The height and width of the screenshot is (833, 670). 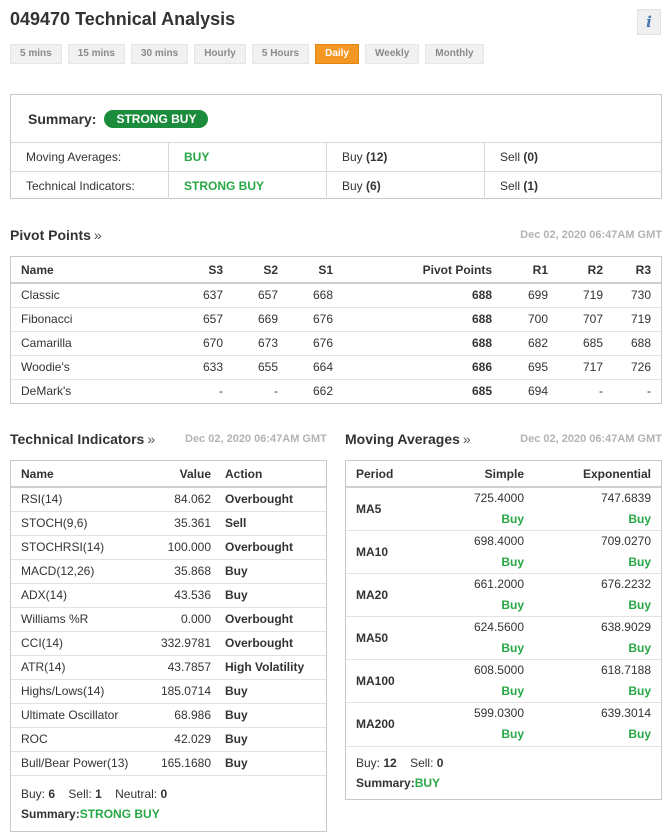 I want to click on ma-period: MA100, so click(x=391, y=681).